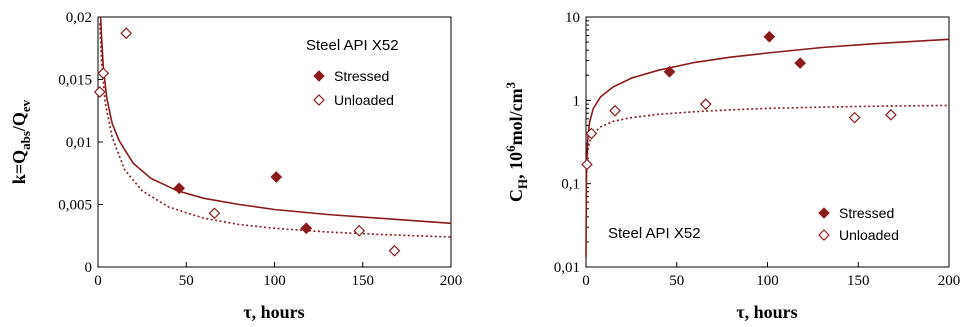  What do you see at coordinates (352, 45) in the screenshot?
I see `annotation-left: Steel API X52` at bounding box center [352, 45].